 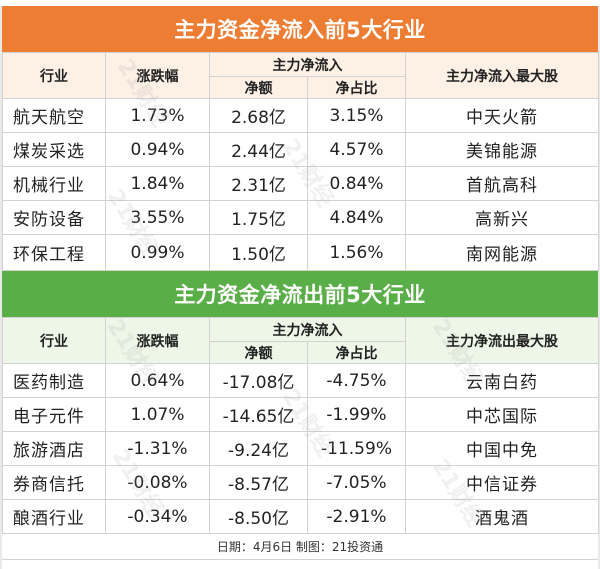 What do you see at coordinates (356, 149) in the screenshot?
I see `net-ratio-cell: 4.57%` at bounding box center [356, 149].